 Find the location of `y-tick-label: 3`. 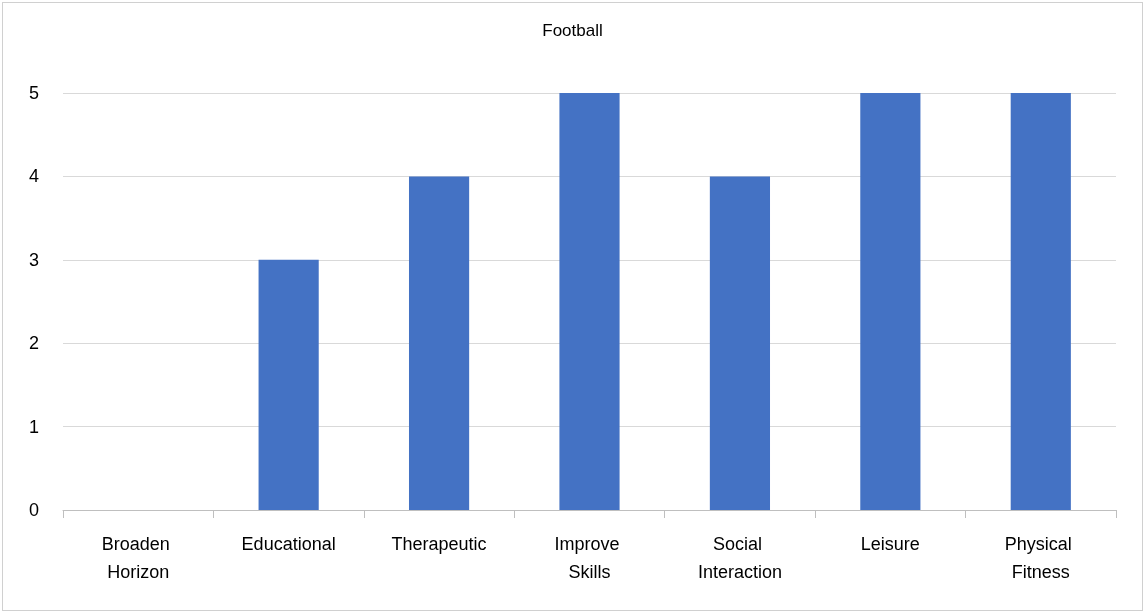

y-tick-label: 3 is located at coordinates (33, 259).